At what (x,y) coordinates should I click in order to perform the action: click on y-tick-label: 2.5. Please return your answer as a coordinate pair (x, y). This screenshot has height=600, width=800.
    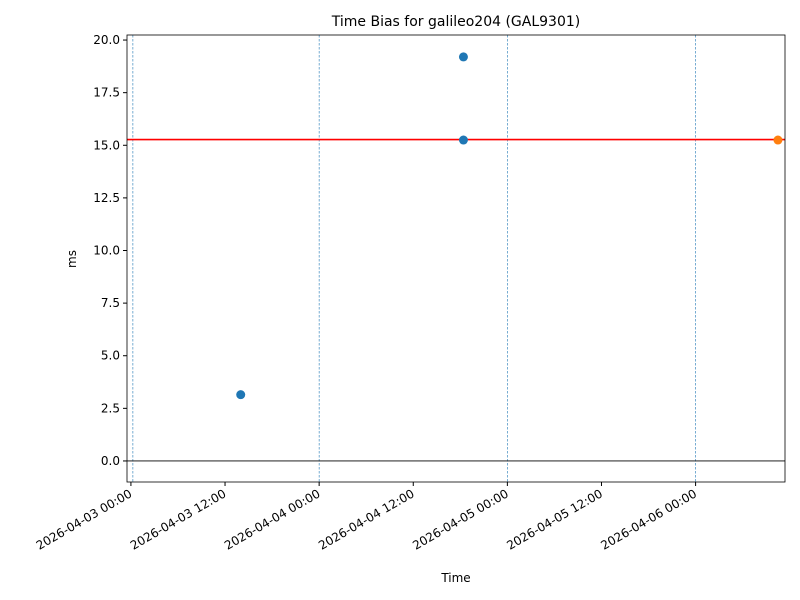
    Looking at the image, I should click on (110, 408).